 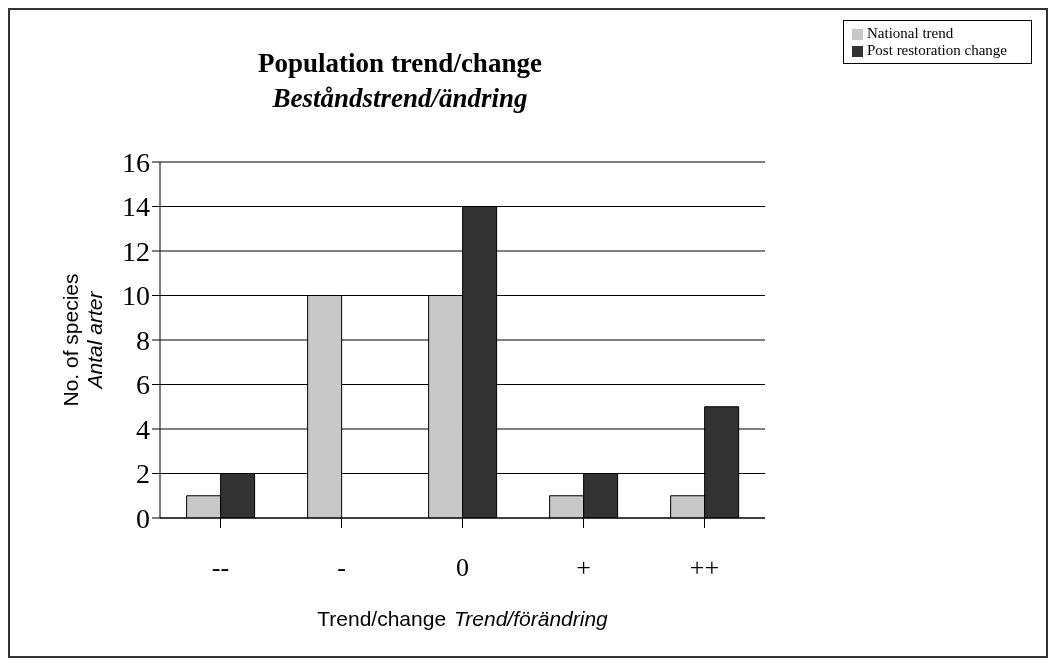 What do you see at coordinates (400, 63) in the screenshot?
I see `chart-title: Population trend/change` at bounding box center [400, 63].